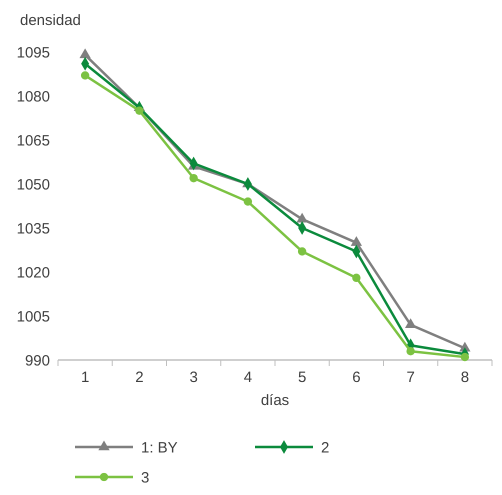 The image size is (502, 495). Describe the element at coordinates (193, 377) in the screenshot. I see `x-tick-label: 3` at that location.